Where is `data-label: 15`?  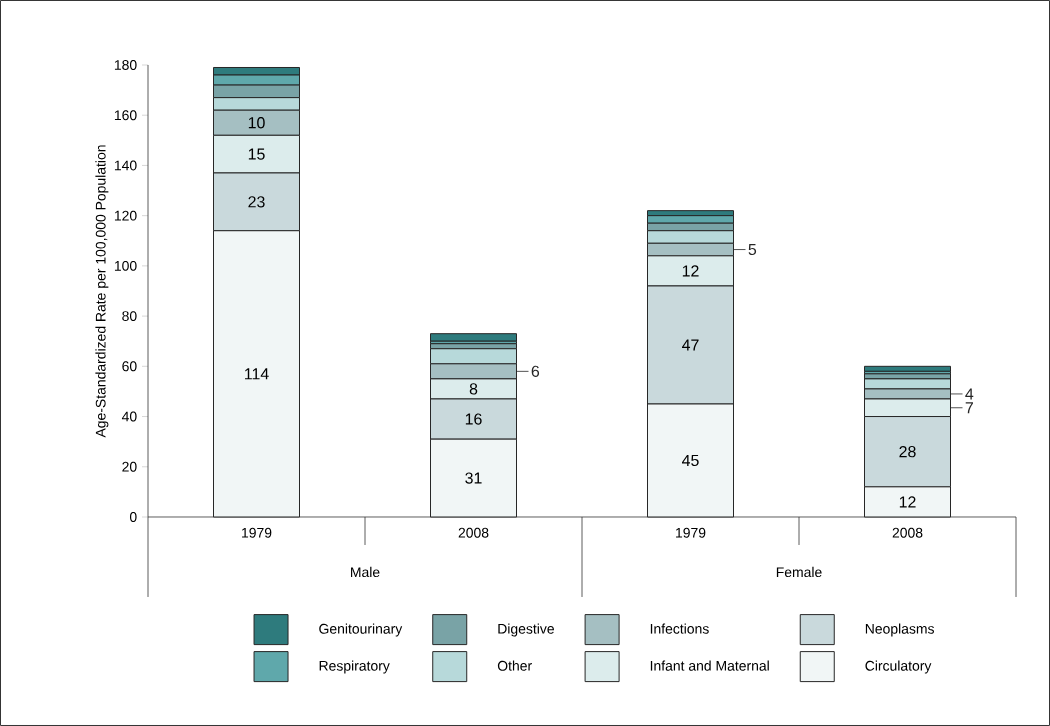
data-label: 15 is located at coordinates (256, 154).